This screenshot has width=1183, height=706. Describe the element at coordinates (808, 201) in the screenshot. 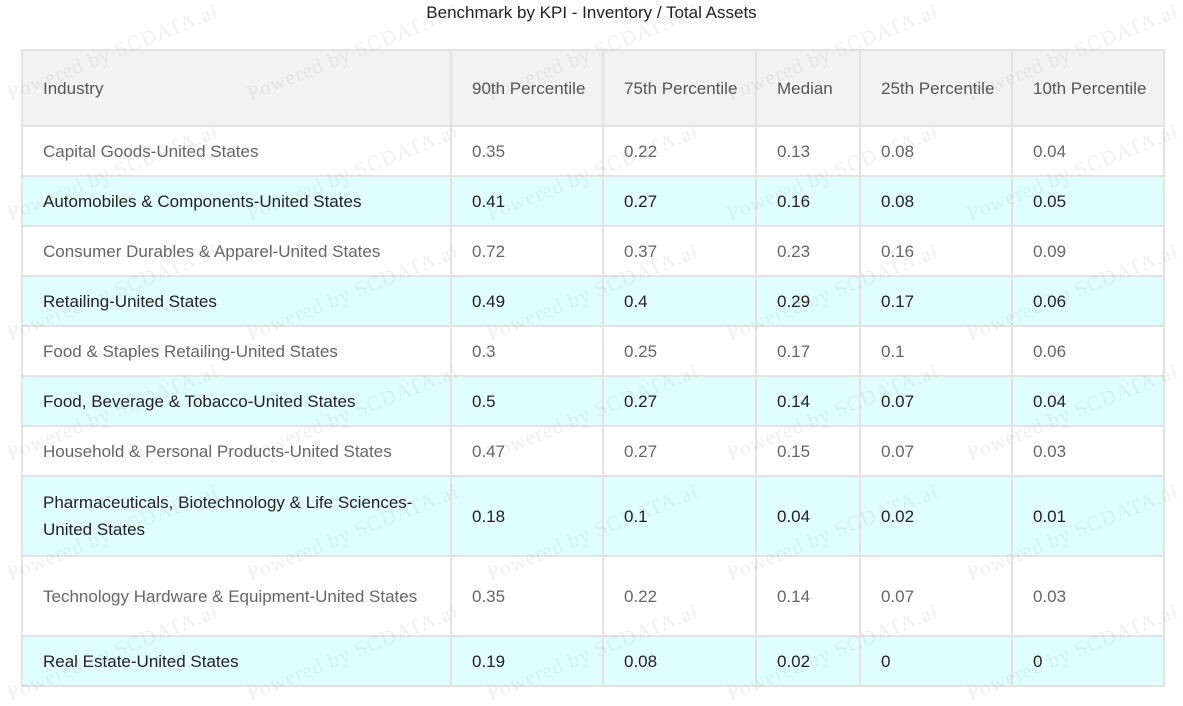

I see `median-cell: 0.16` at that location.